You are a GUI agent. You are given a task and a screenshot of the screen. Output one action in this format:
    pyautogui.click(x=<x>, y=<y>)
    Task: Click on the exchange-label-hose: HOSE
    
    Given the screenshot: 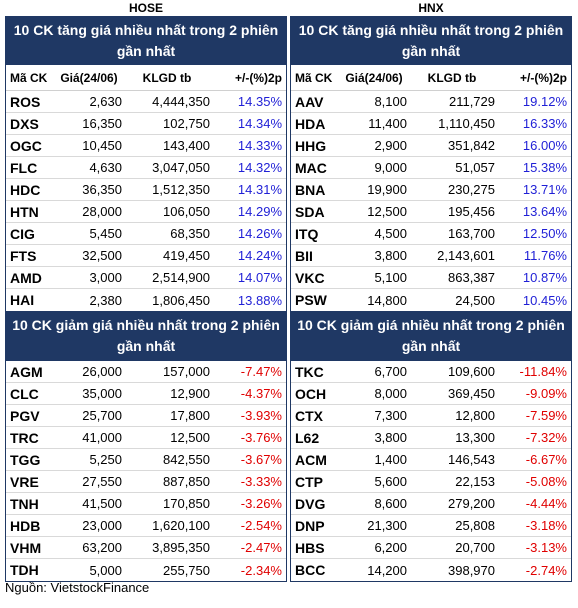 What is the action you would take?
    pyautogui.click(x=145, y=8)
    